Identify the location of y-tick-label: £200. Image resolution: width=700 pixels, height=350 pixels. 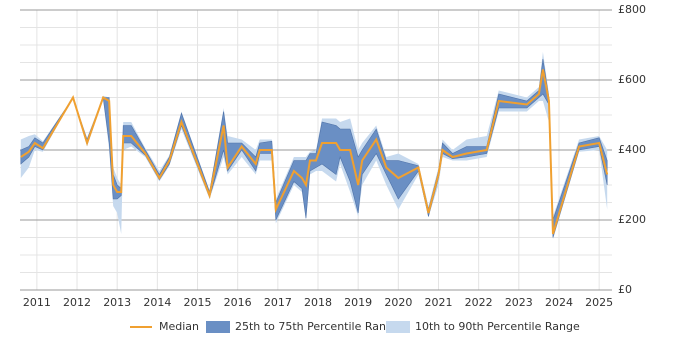
(632, 219).